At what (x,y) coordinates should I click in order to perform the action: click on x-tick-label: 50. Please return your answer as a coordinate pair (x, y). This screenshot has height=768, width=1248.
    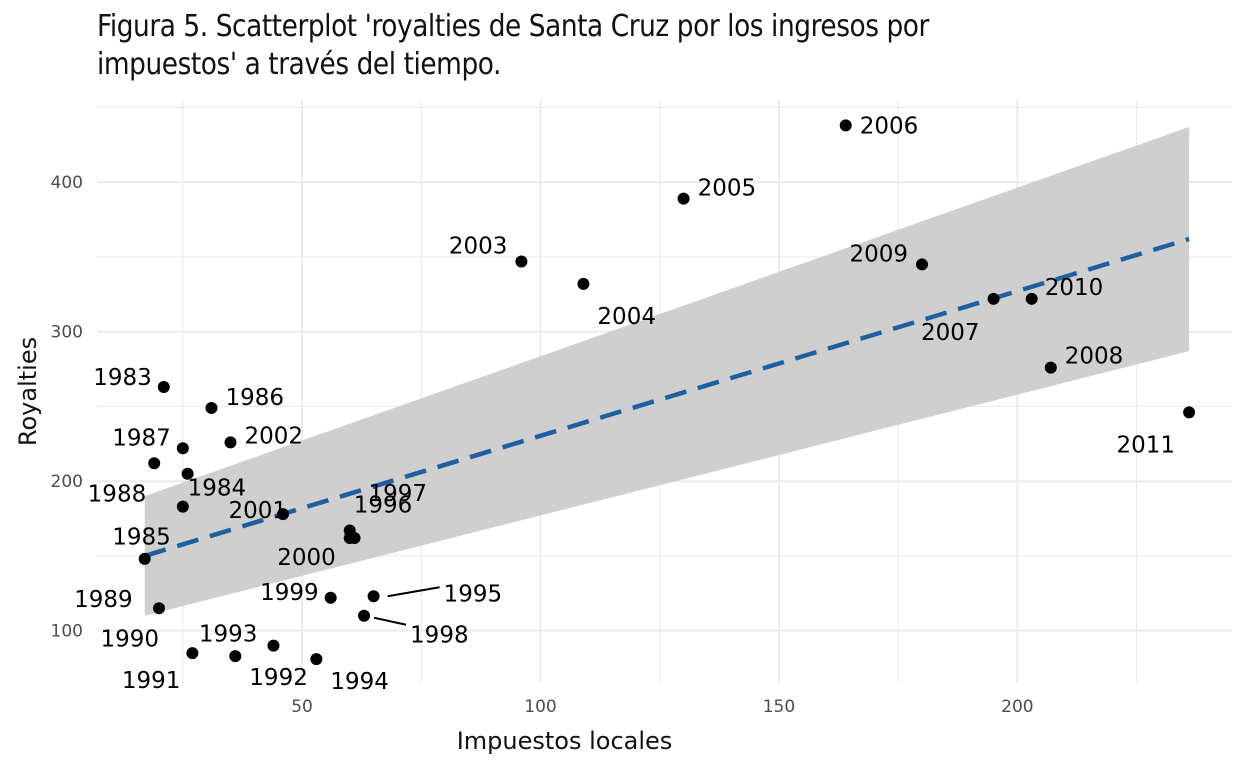
    Looking at the image, I should click on (302, 707).